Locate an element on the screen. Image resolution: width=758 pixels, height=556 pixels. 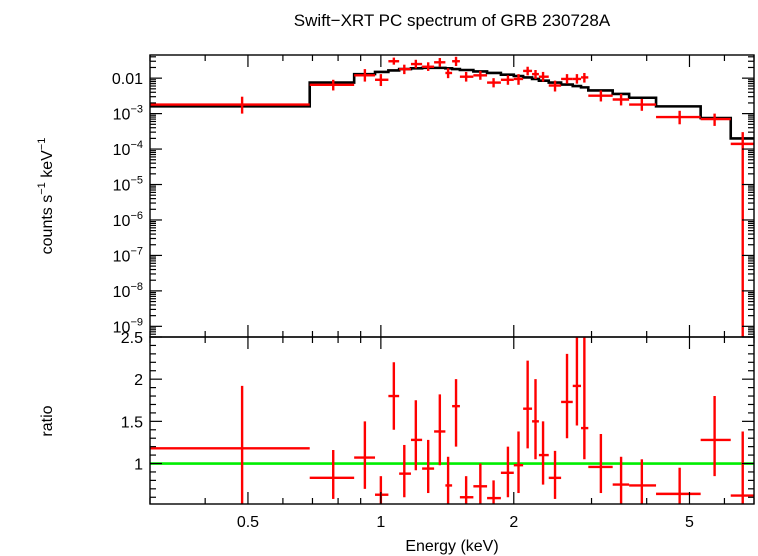
x-axis-label: Energy (keV) is located at coordinates (451, 546).